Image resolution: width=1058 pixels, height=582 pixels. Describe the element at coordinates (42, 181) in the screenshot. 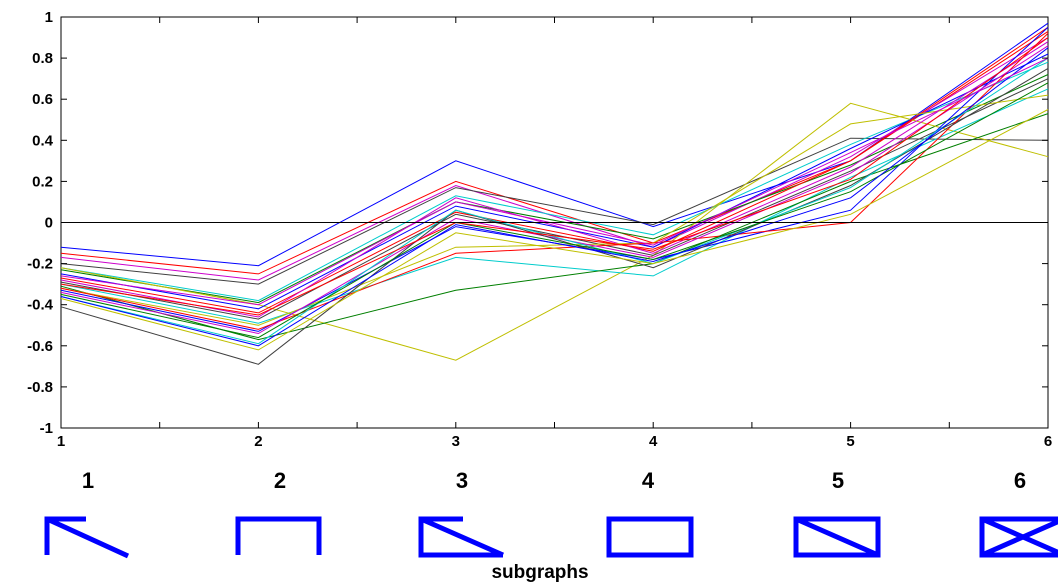

I see `y-tick-label: 0.2` at that location.